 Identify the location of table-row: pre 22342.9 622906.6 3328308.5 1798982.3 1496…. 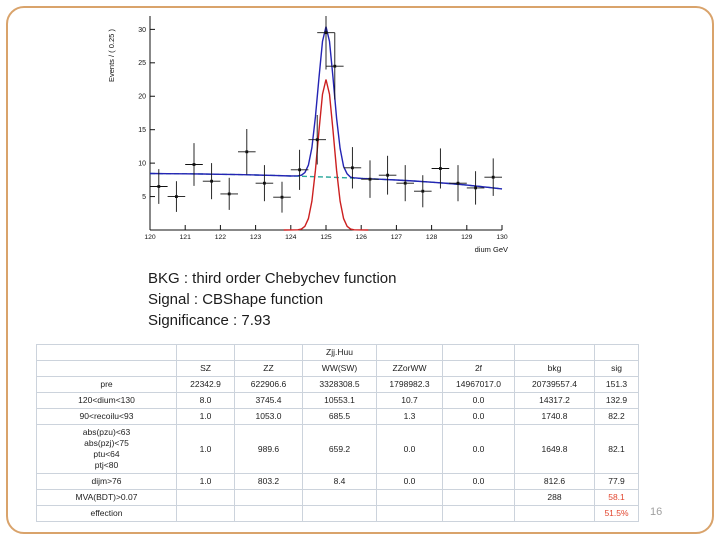
(337, 384).